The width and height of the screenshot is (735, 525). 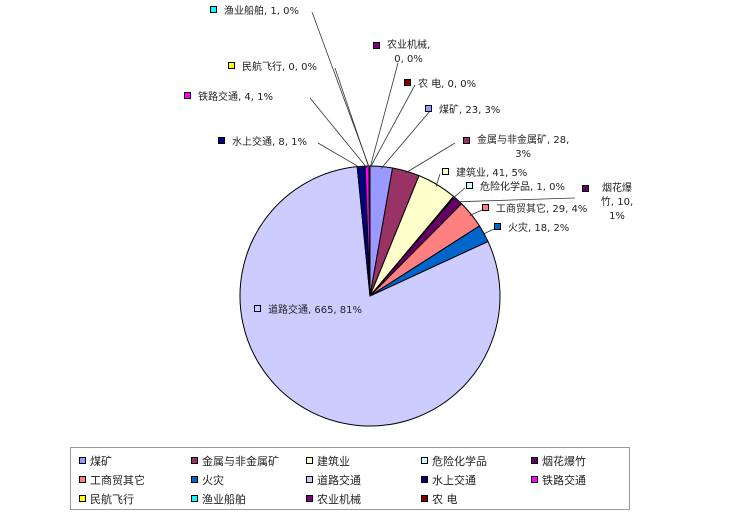 I want to click on data-label-text: 建筑业, 41, 5%, so click(x=492, y=173).